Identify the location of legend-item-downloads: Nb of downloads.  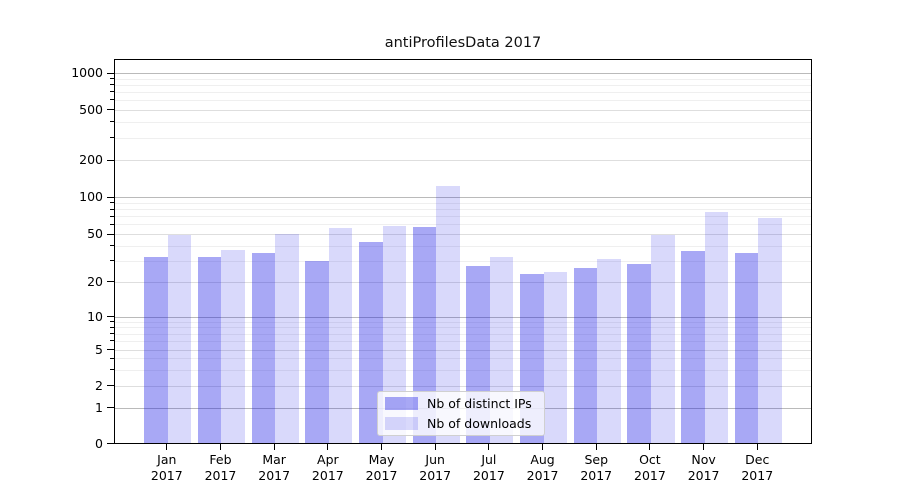
(461, 424).